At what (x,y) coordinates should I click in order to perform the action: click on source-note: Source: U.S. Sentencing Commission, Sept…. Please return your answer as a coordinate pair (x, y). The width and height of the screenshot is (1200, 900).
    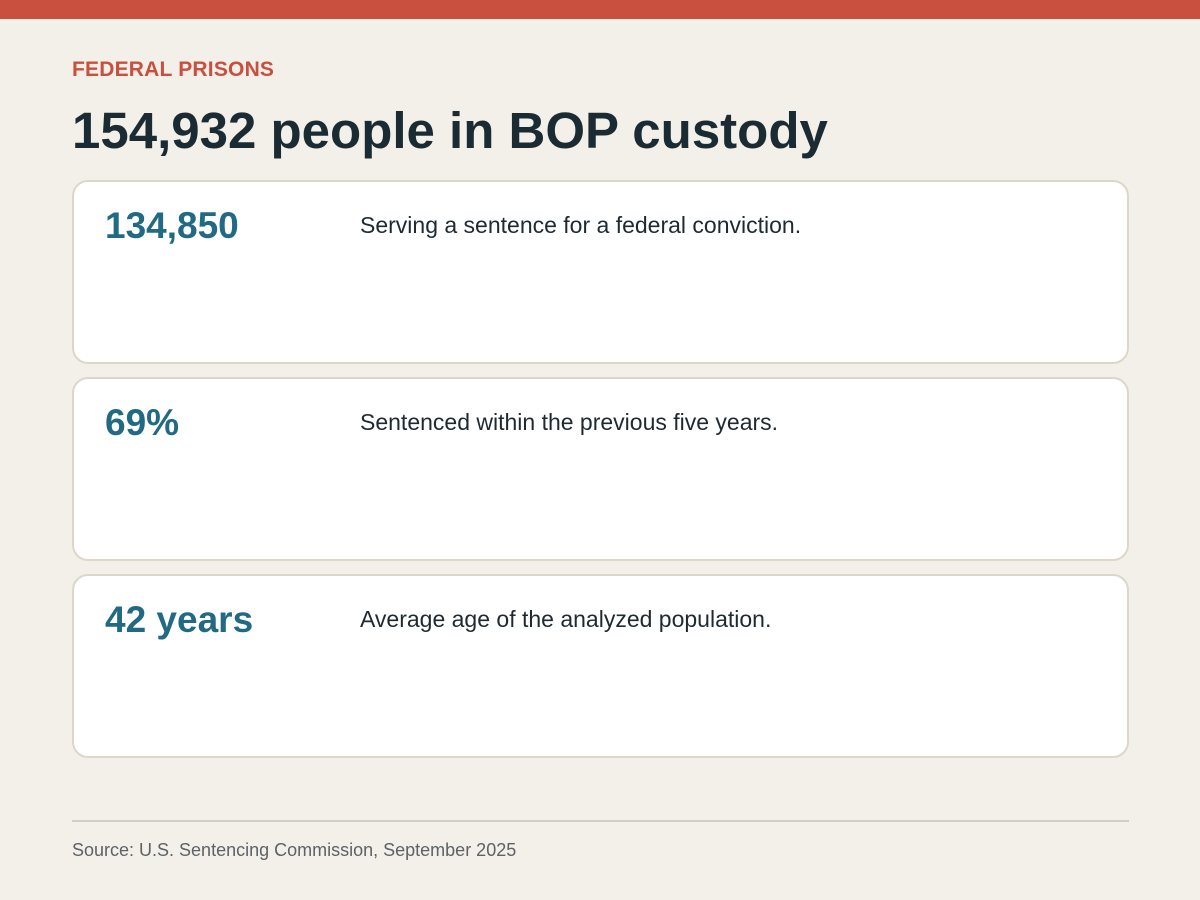
    Looking at the image, I should click on (294, 850).